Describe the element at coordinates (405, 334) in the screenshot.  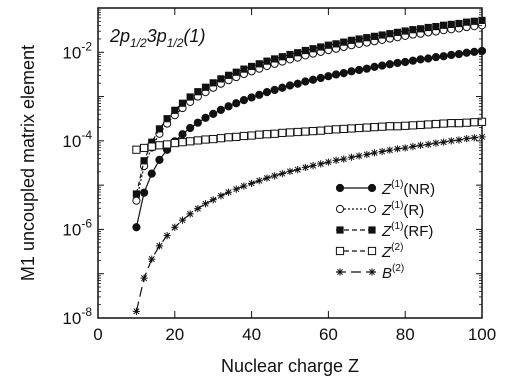
I see `x-tick-label: 80` at that location.